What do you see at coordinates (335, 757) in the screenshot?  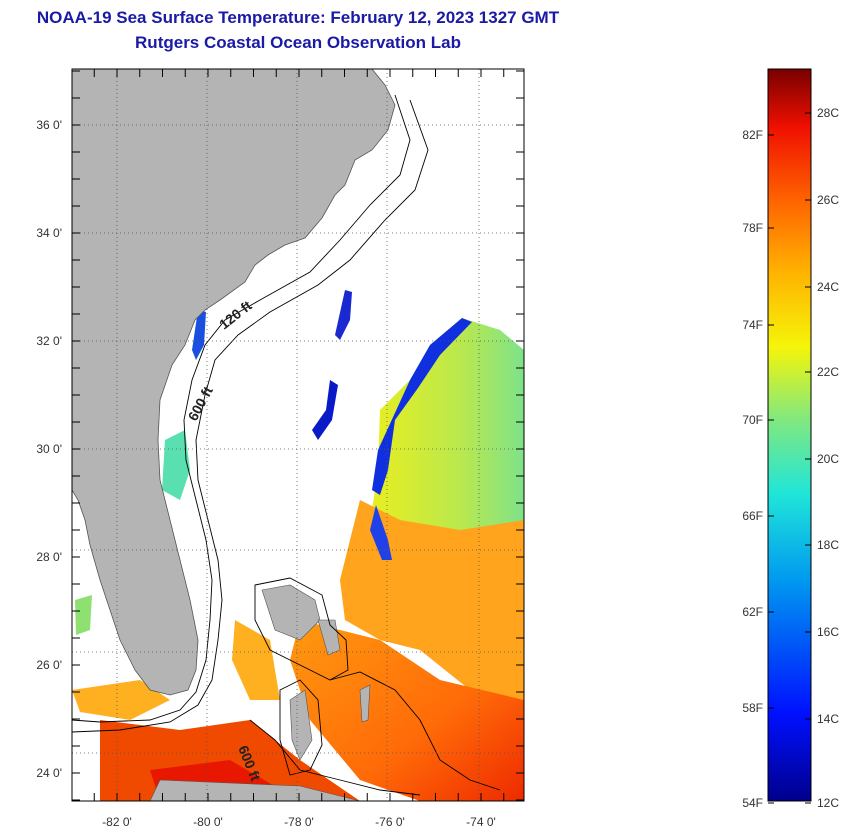 I see `contour-600ft-south` at bounding box center [335, 757].